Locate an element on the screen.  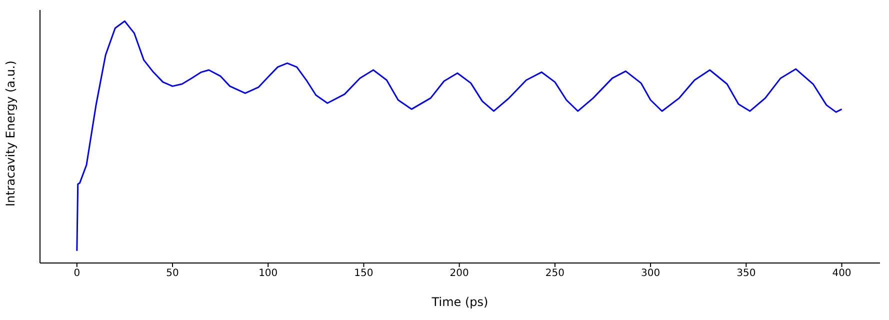
x-tick-label: 250 is located at coordinates (554, 274).